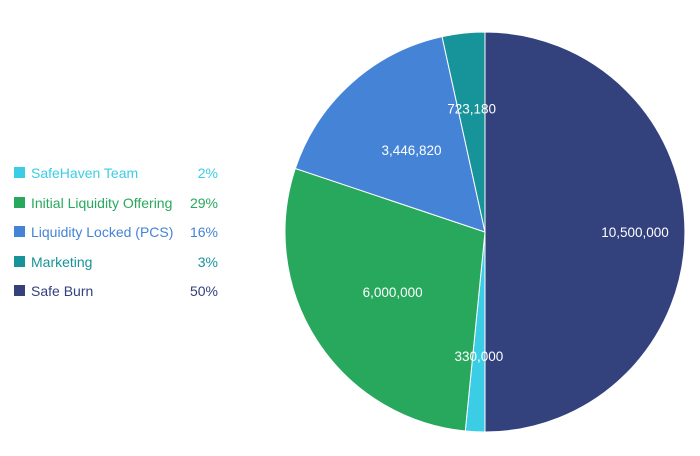 Image resolution: width=700 pixels, height=456 pixels. Describe the element at coordinates (478, 356) in the screenshot. I see `slice-value-label: 330,000` at that location.